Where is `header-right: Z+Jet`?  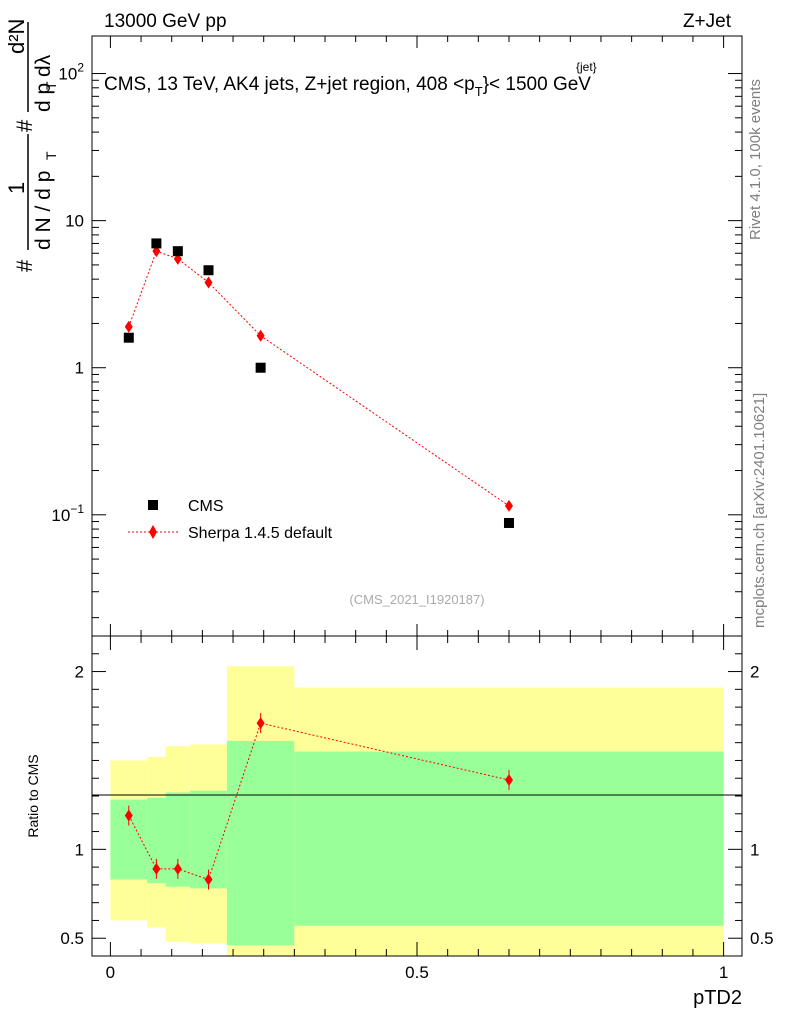 header-right: Z+Jet is located at coordinates (707, 21).